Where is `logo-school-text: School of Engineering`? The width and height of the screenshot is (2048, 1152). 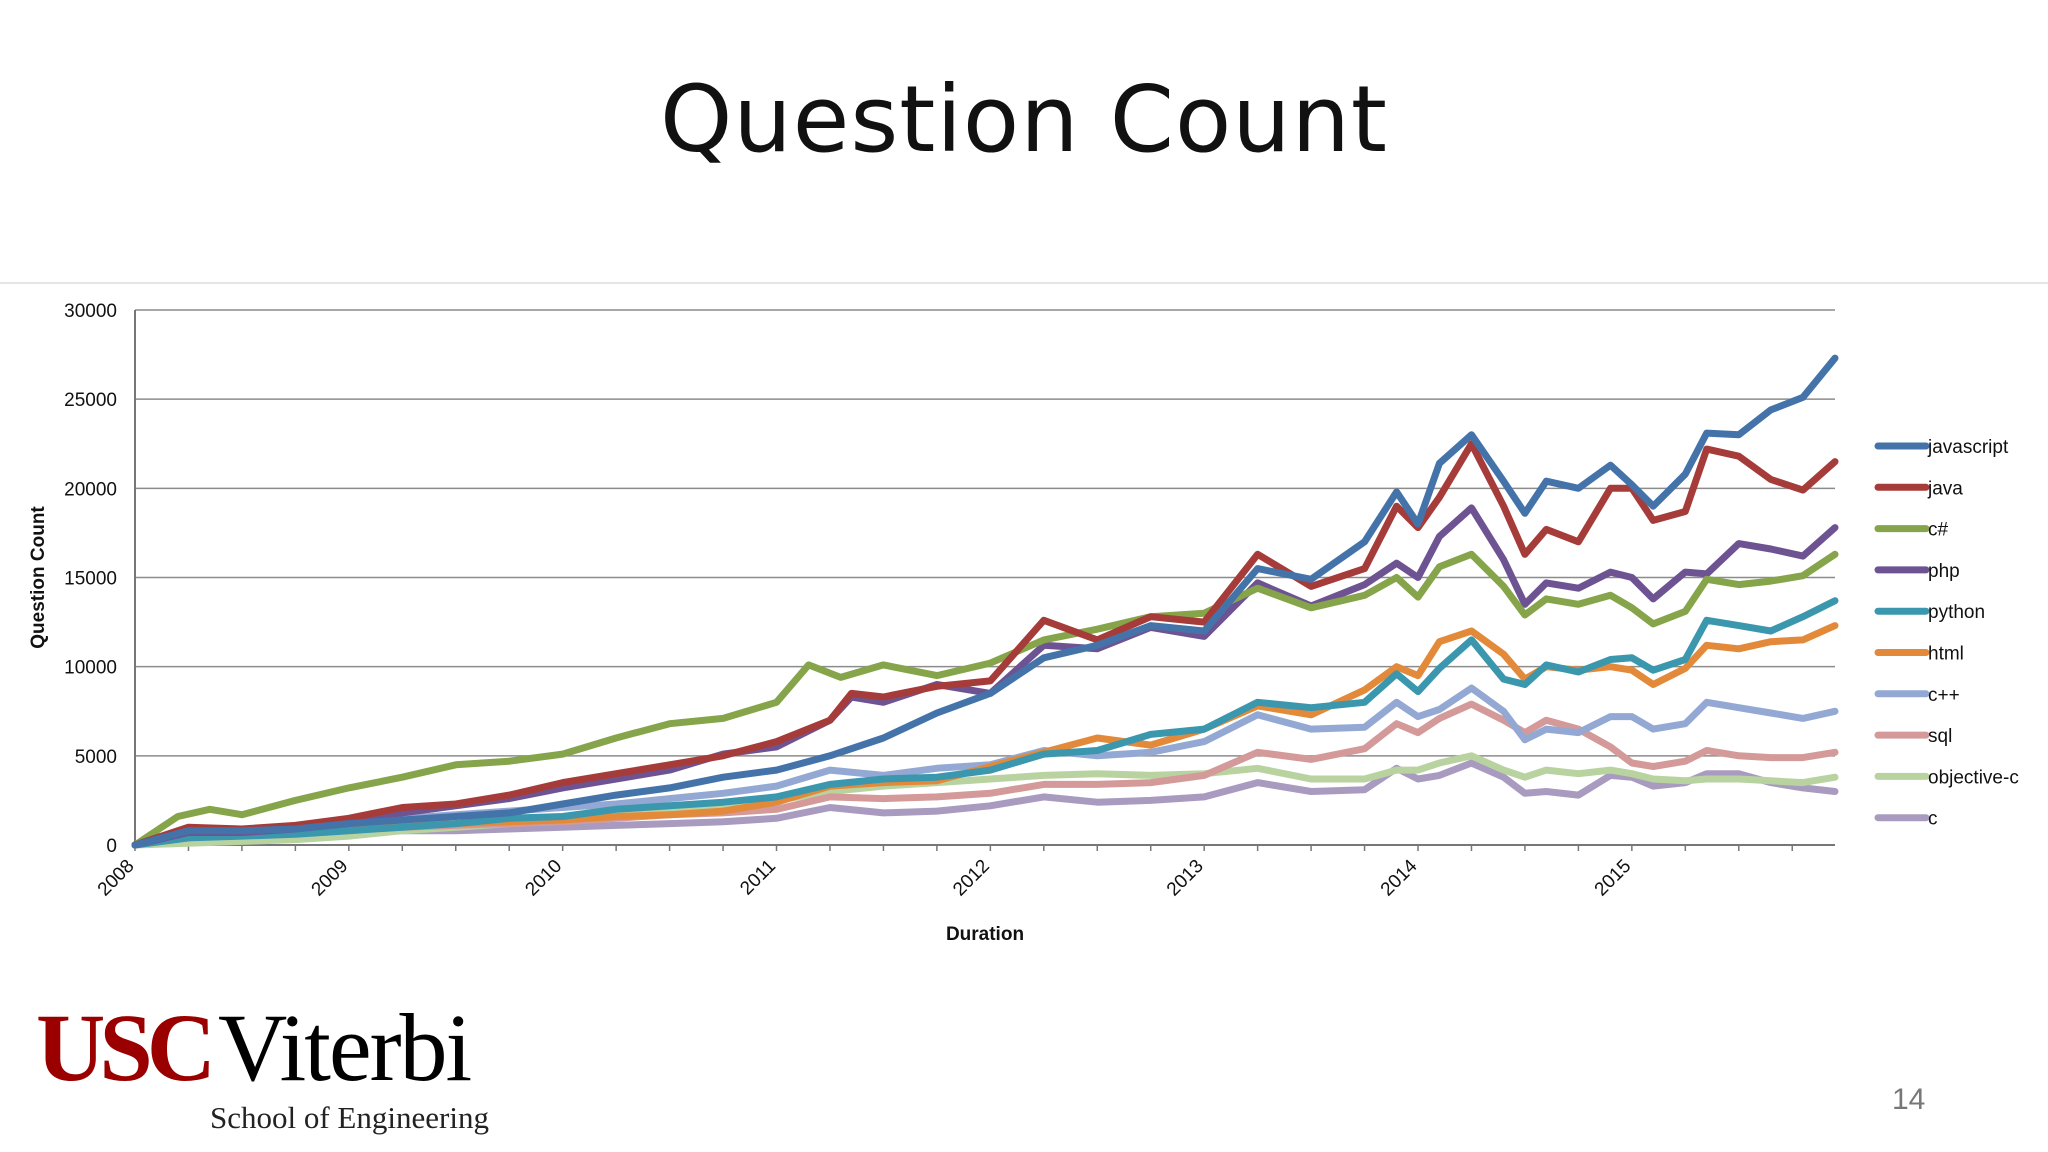 logo-school-text: School of Engineering is located at coordinates (349, 1117).